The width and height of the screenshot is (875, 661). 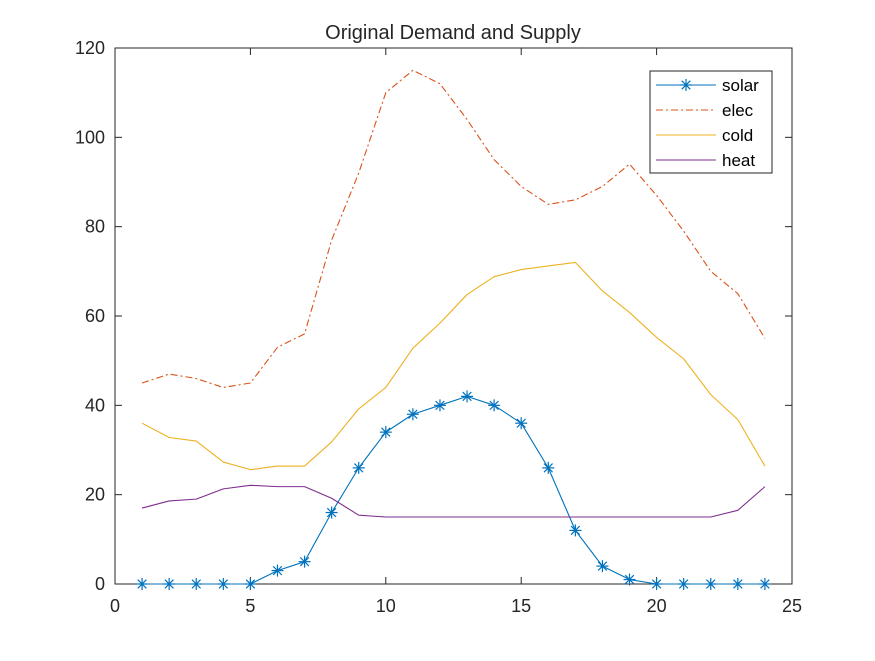 I want to click on y-tick-label: 120, so click(x=90, y=48).